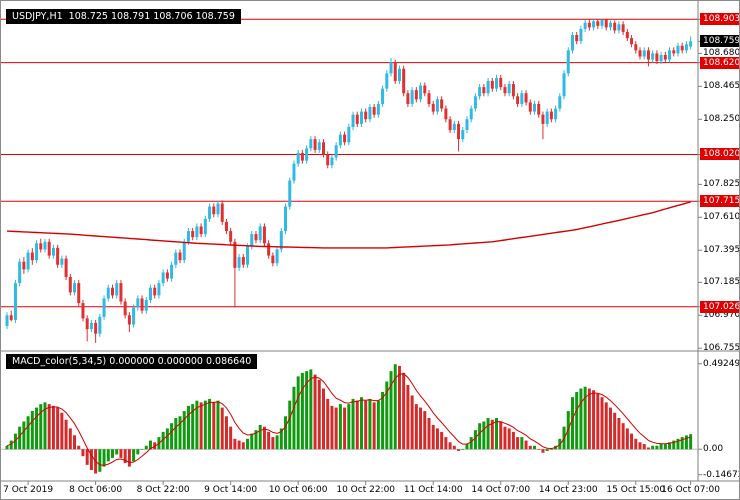  I want to click on price-tick-label: 107.825, so click(721, 184).